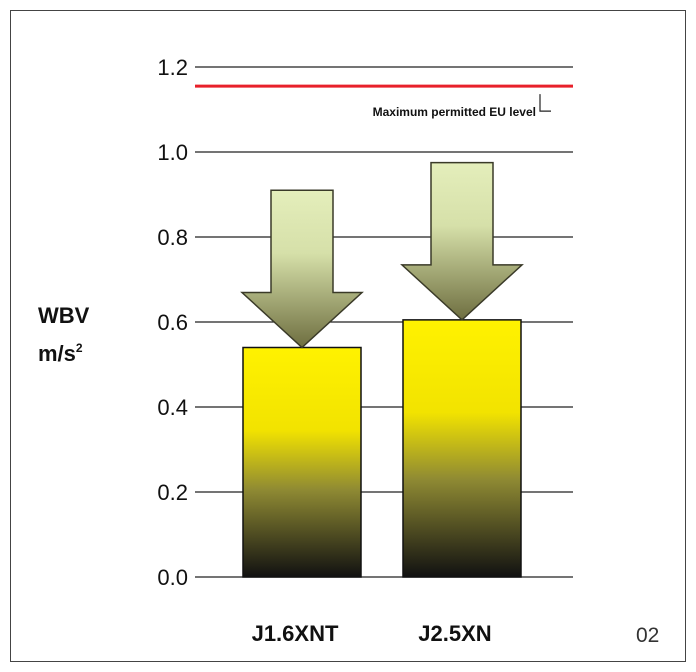 This screenshot has width=696, height=672. Describe the element at coordinates (454, 633) in the screenshot. I see `x-category-label: J2.5XN` at that location.